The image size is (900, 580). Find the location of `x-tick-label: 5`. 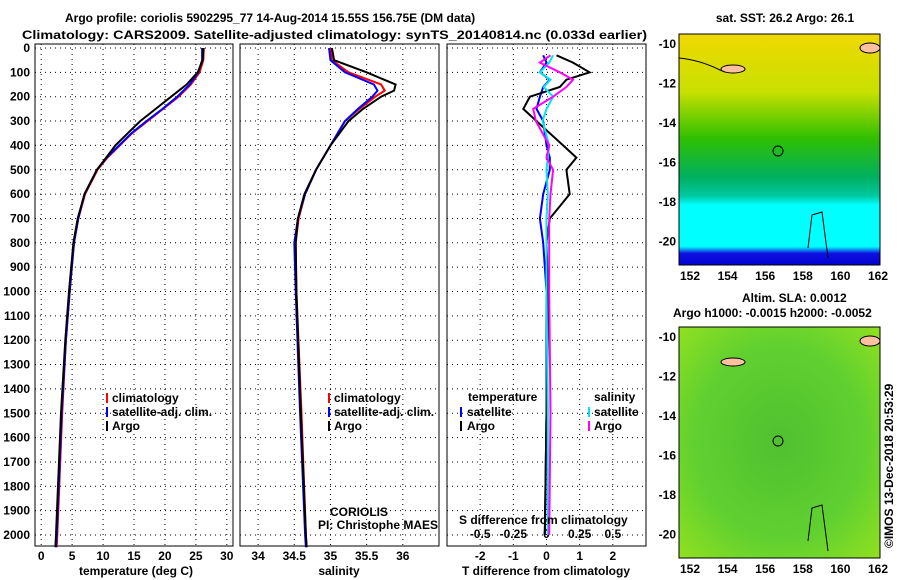

x-tick-label: 5 is located at coordinates (72, 556).